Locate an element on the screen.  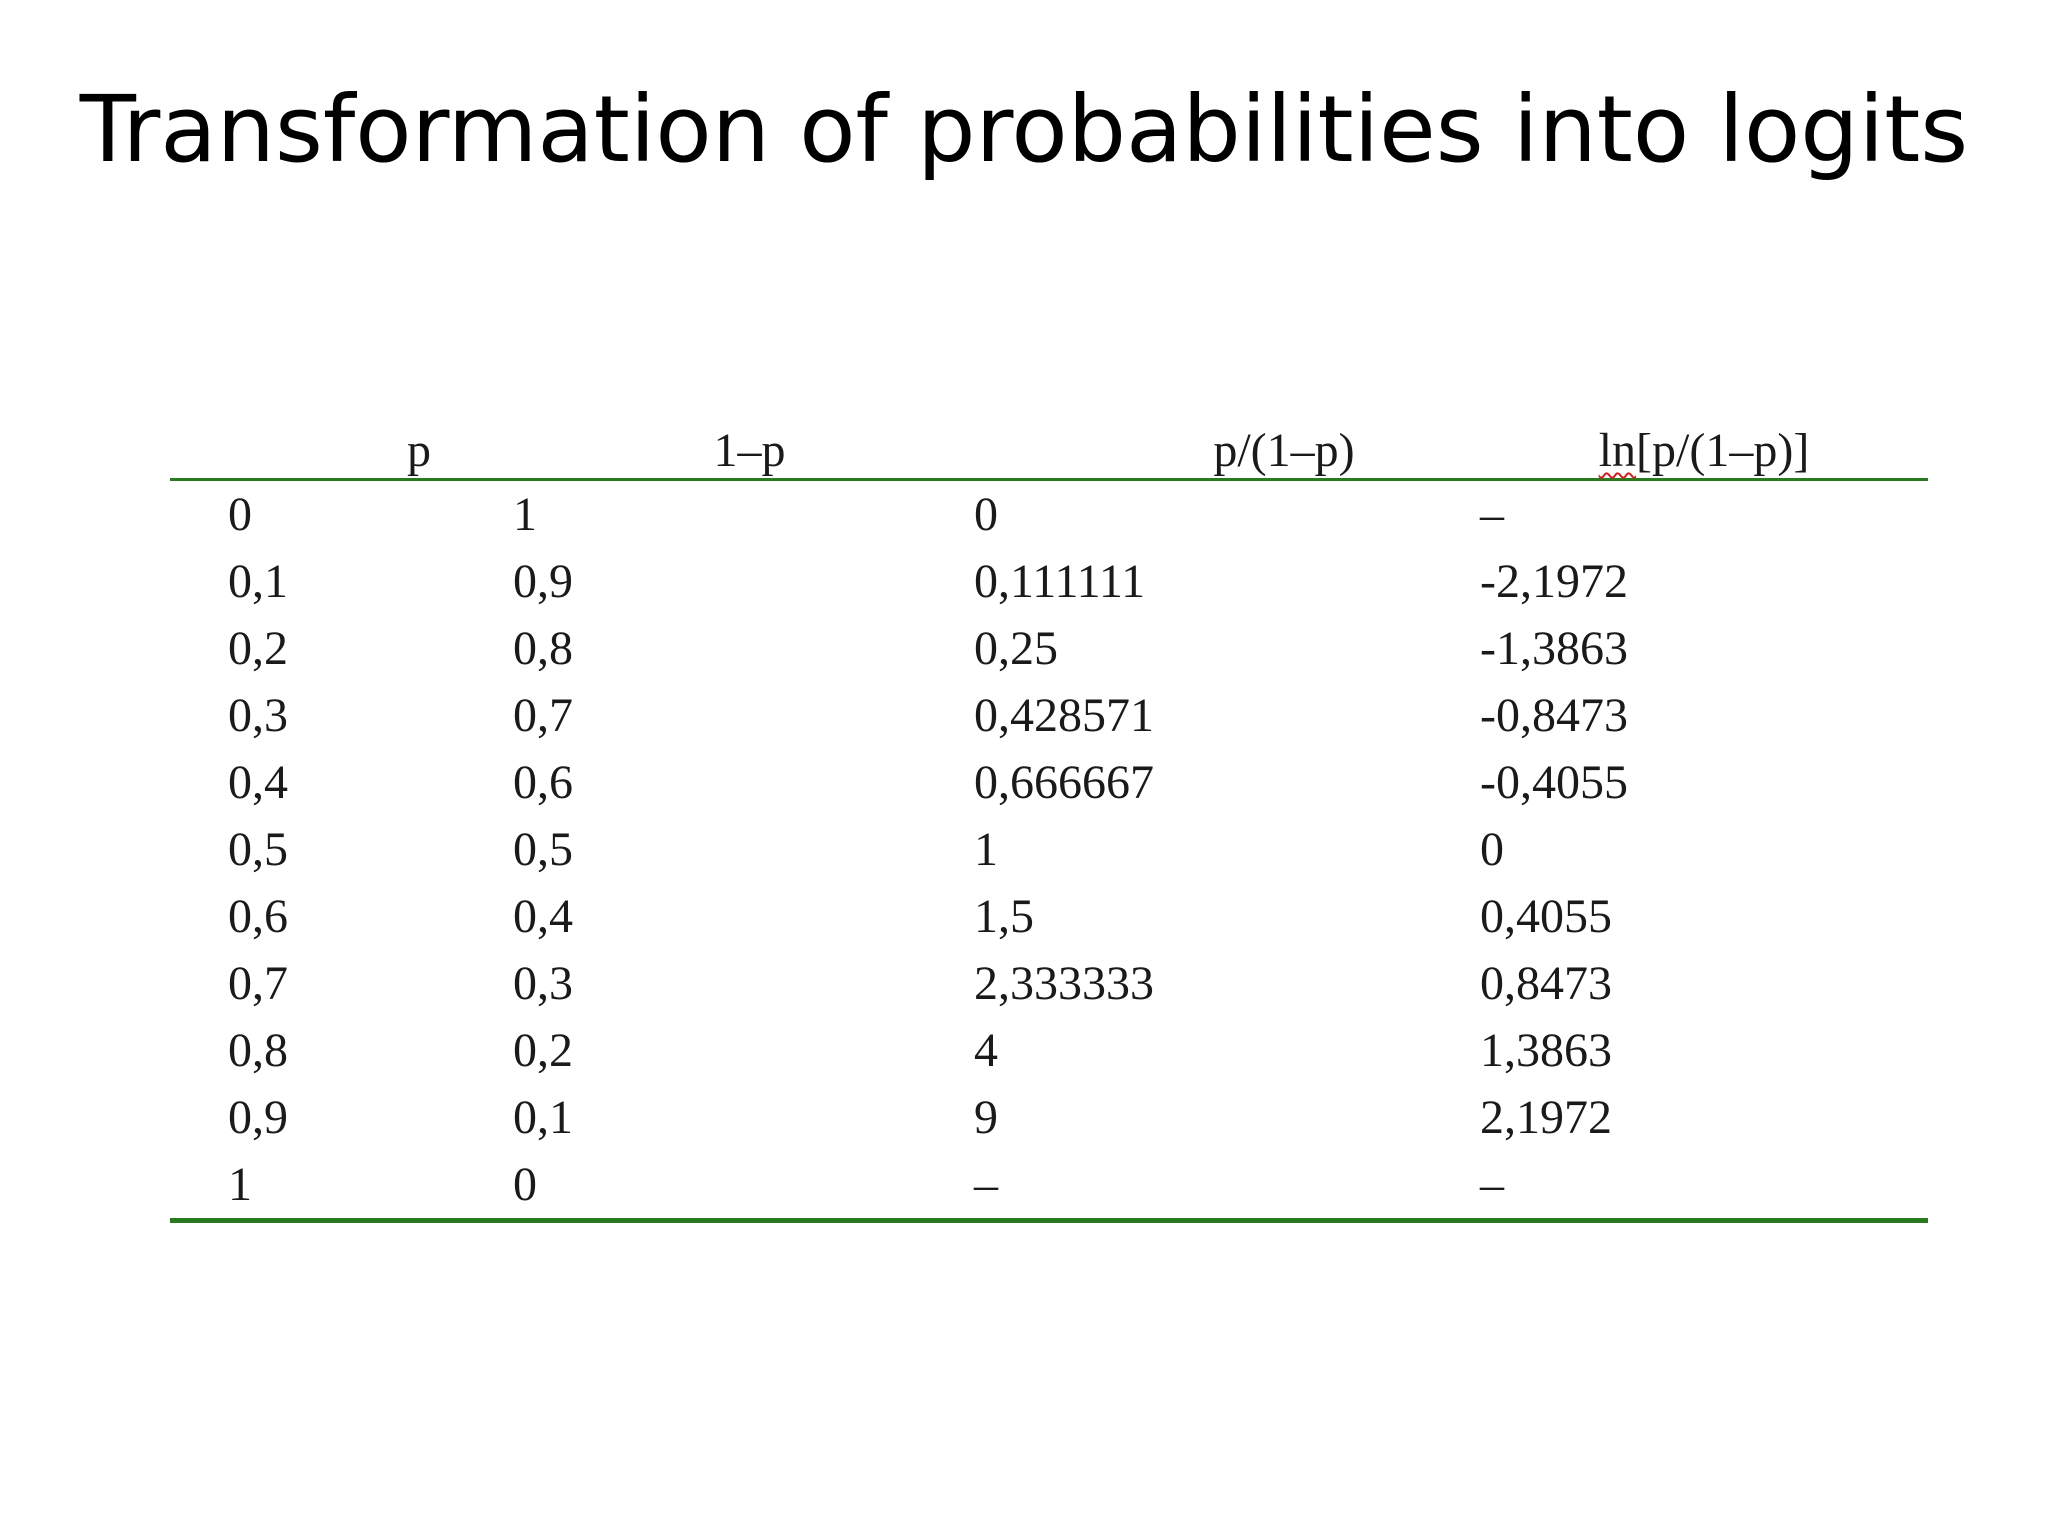
cell-odds: 0,666667 is located at coordinates (1064, 782).